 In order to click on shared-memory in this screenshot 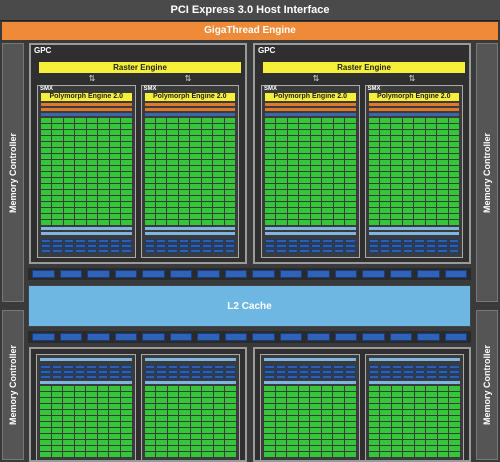, I will do `click(86, 233)`.